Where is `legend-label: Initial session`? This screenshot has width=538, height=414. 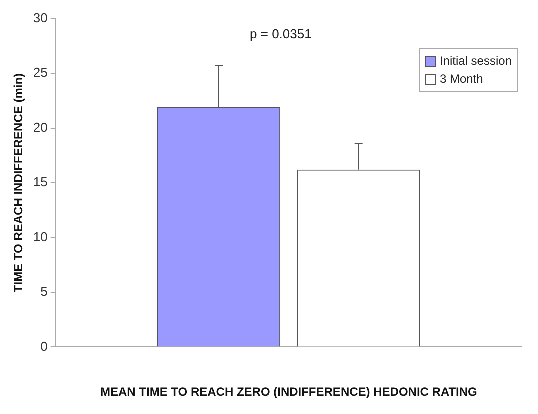
legend-label: Initial session is located at coordinates (476, 61).